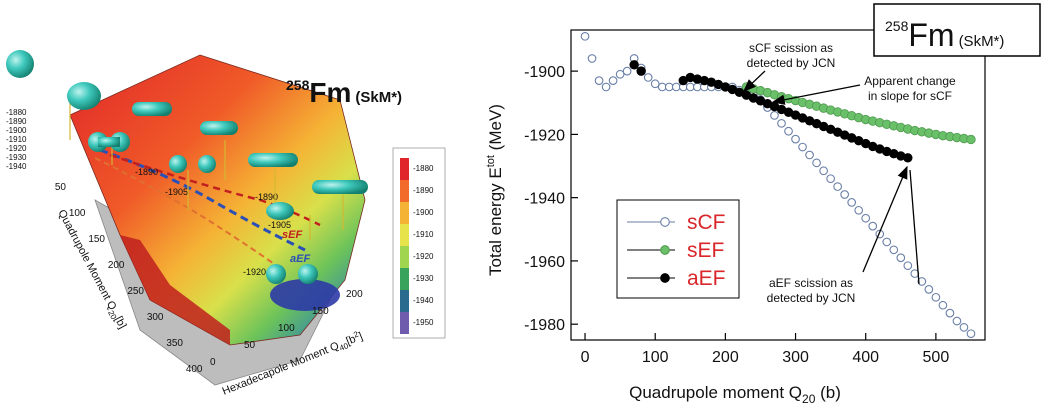  I want to click on x-tick-label: 400, so click(865, 357).